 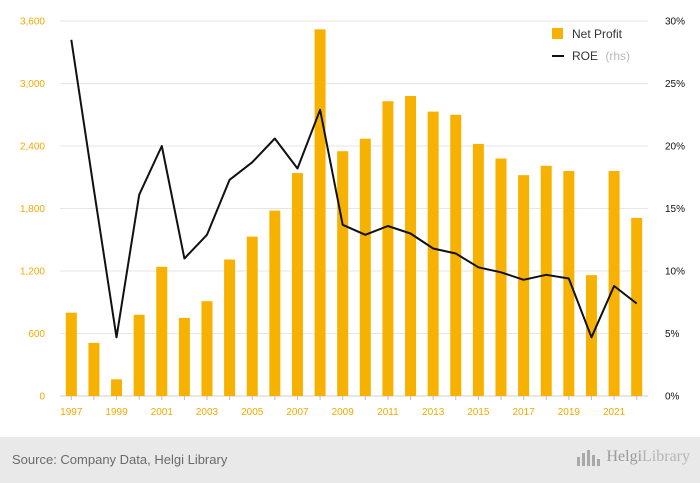 What do you see at coordinates (523, 412) in the screenshot?
I see `x-tick-label: 2017` at bounding box center [523, 412].